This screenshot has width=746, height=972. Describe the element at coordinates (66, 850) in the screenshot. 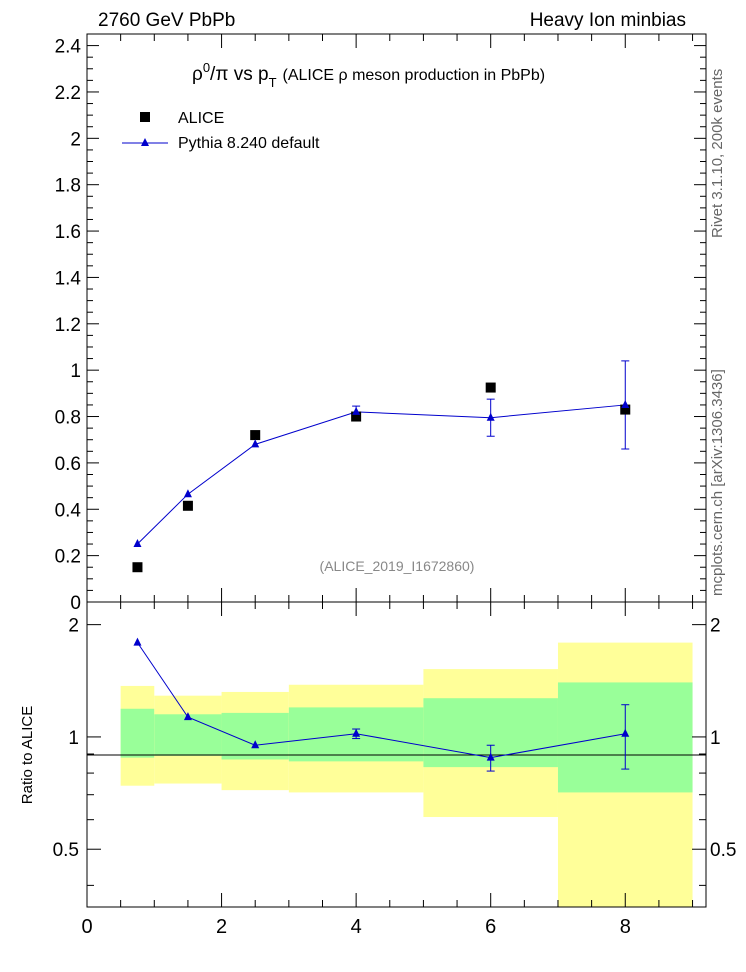

I see `ratio-y-tick-label: 0.5` at that location.